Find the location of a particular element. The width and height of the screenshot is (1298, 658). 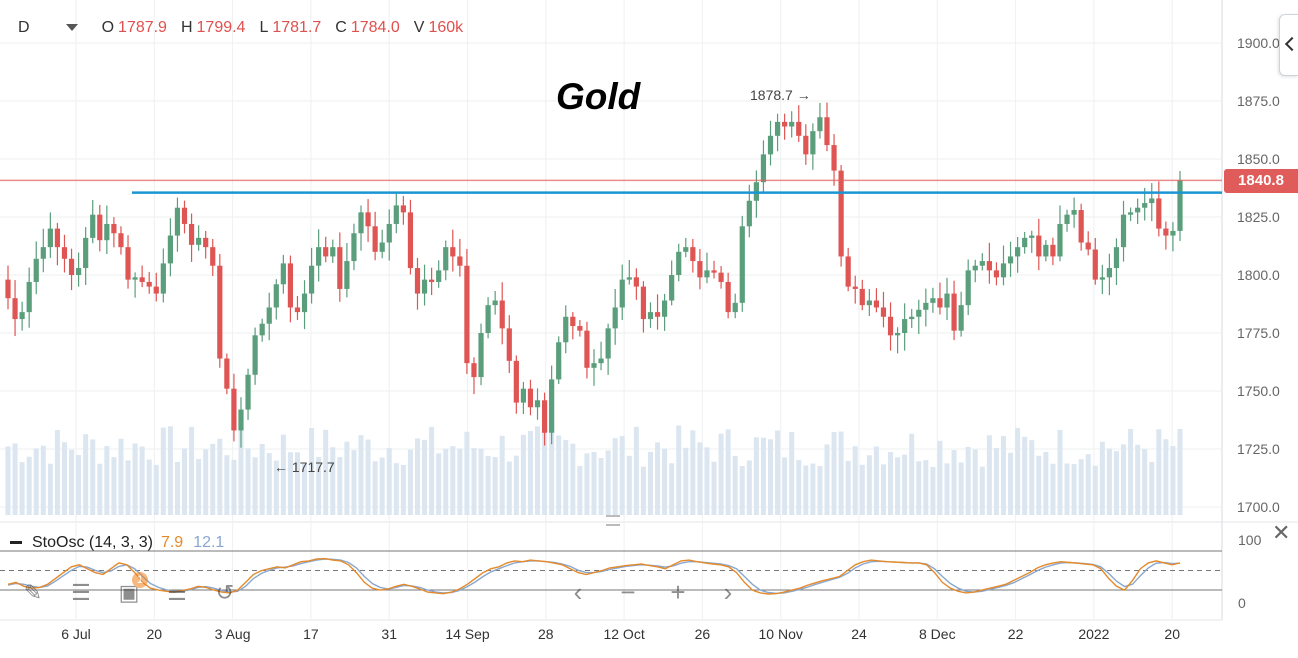

x-tick-label: 12 Oct is located at coordinates (623, 634).